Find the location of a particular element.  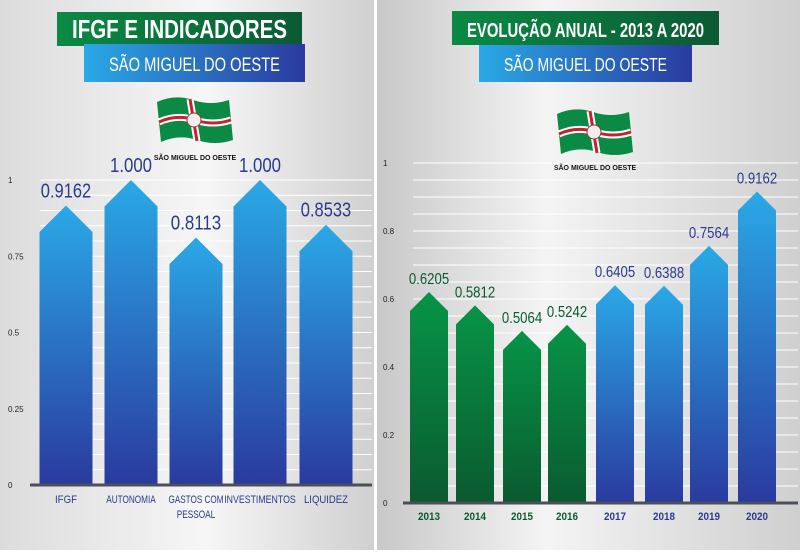

y-tick-label: 0.8 is located at coordinates (389, 231).